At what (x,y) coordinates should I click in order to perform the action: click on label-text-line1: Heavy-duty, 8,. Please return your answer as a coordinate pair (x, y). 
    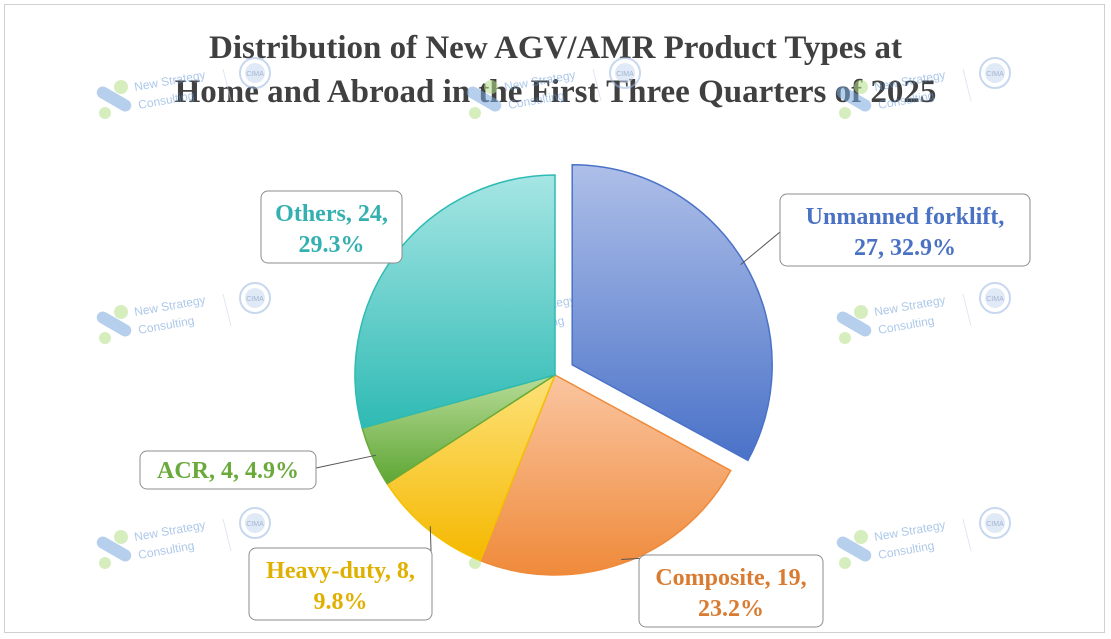
    Looking at the image, I should click on (340, 571).